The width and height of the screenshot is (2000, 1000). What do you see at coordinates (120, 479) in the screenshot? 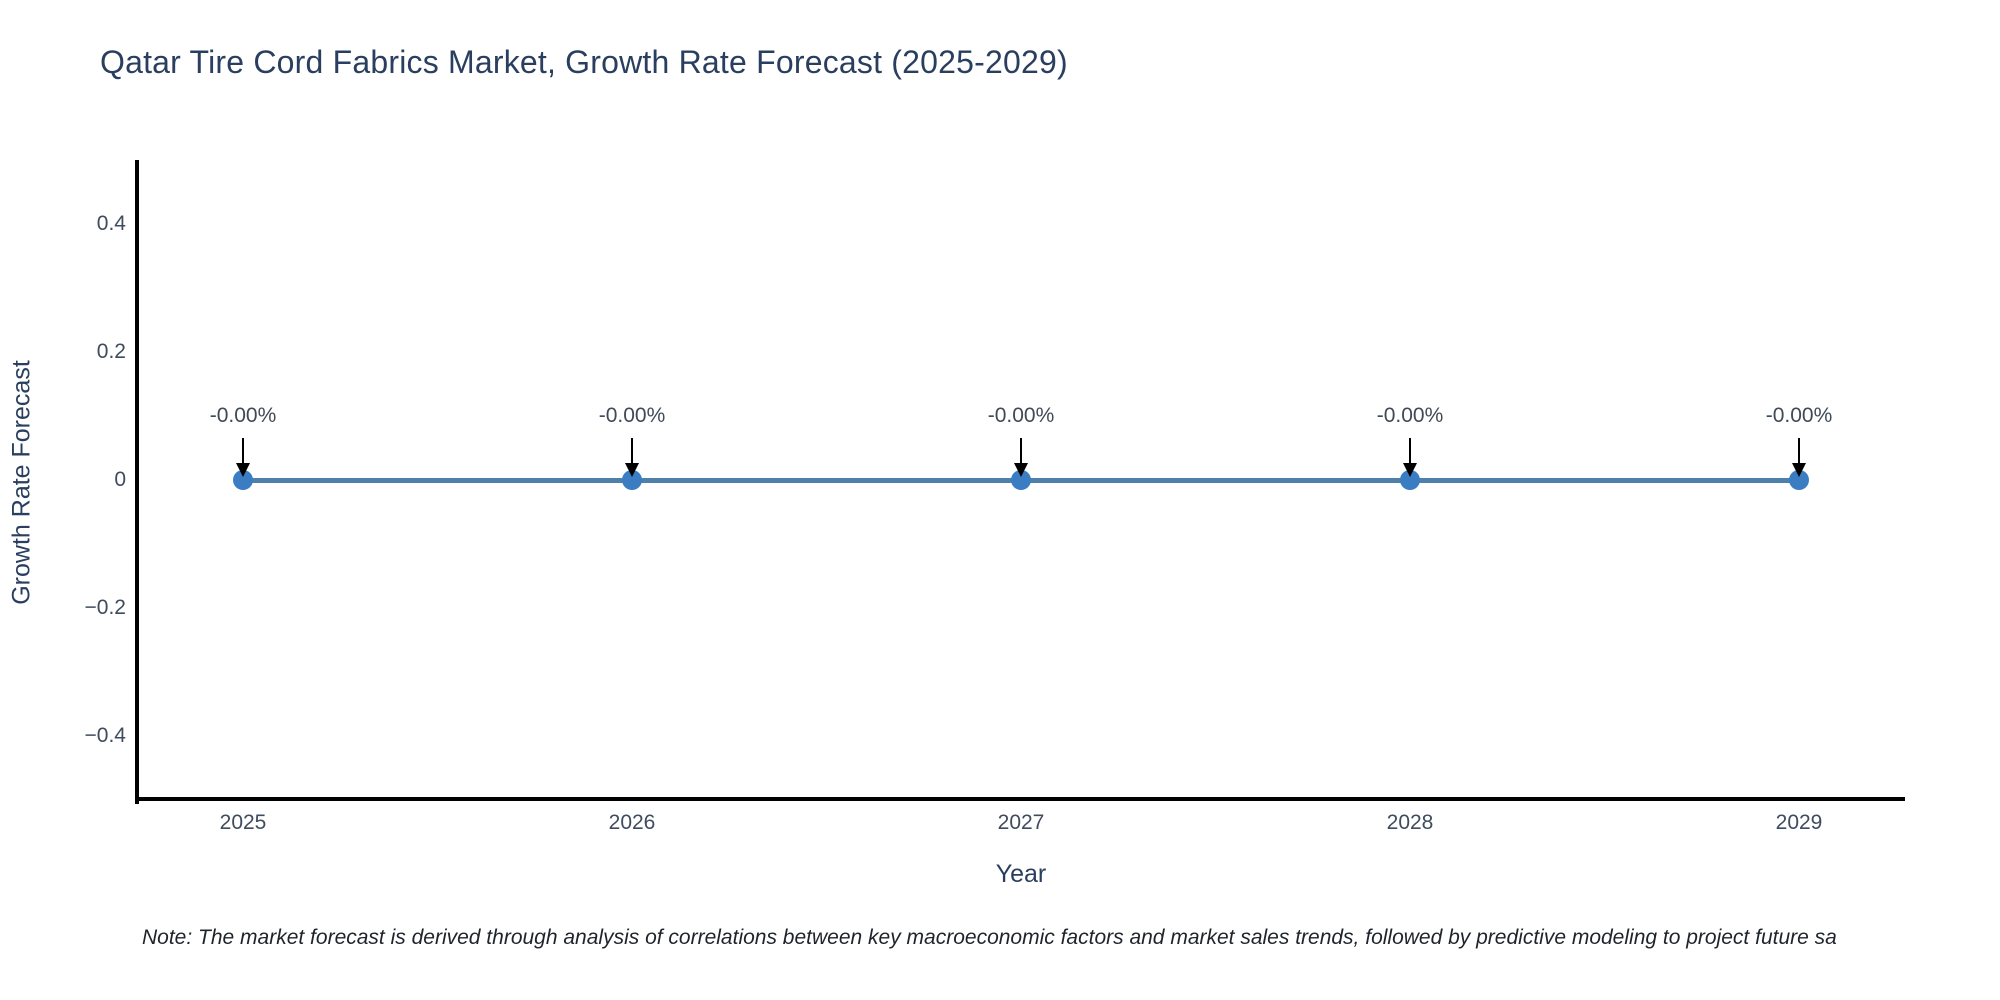
I see `y-tick-label: 0` at bounding box center [120, 479].